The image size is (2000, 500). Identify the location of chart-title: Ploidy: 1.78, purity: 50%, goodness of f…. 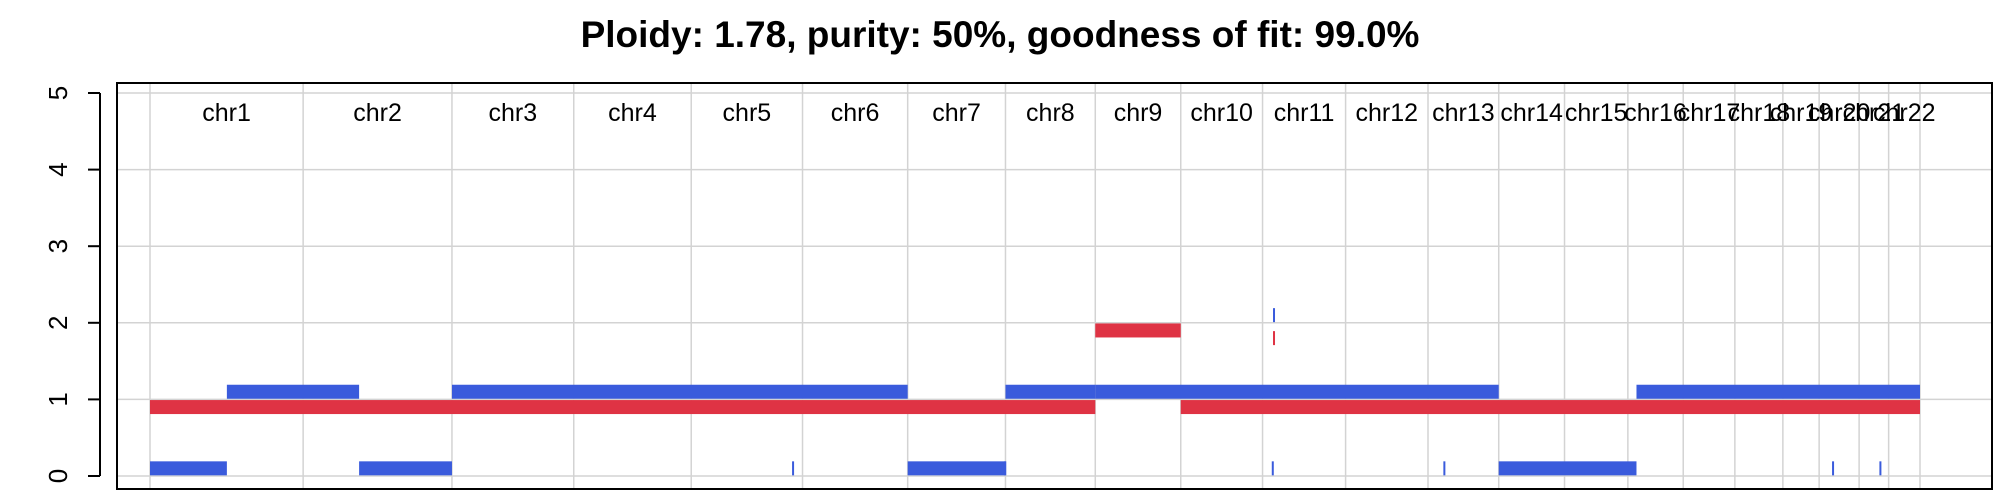
(1000, 34).